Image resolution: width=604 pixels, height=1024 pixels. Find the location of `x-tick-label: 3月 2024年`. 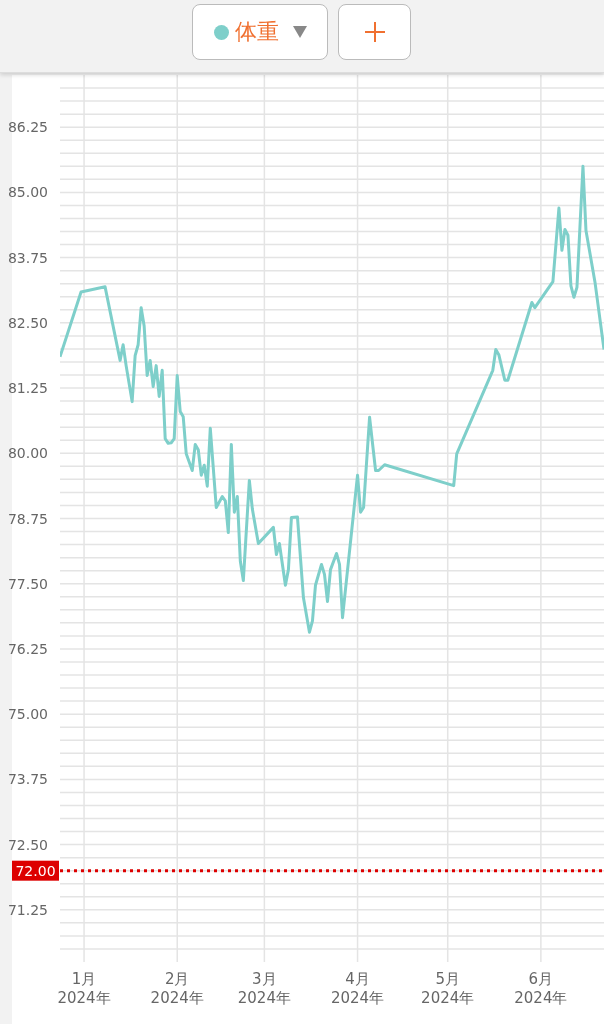

x-tick-label: 3月 2024年 is located at coordinates (264, 988).